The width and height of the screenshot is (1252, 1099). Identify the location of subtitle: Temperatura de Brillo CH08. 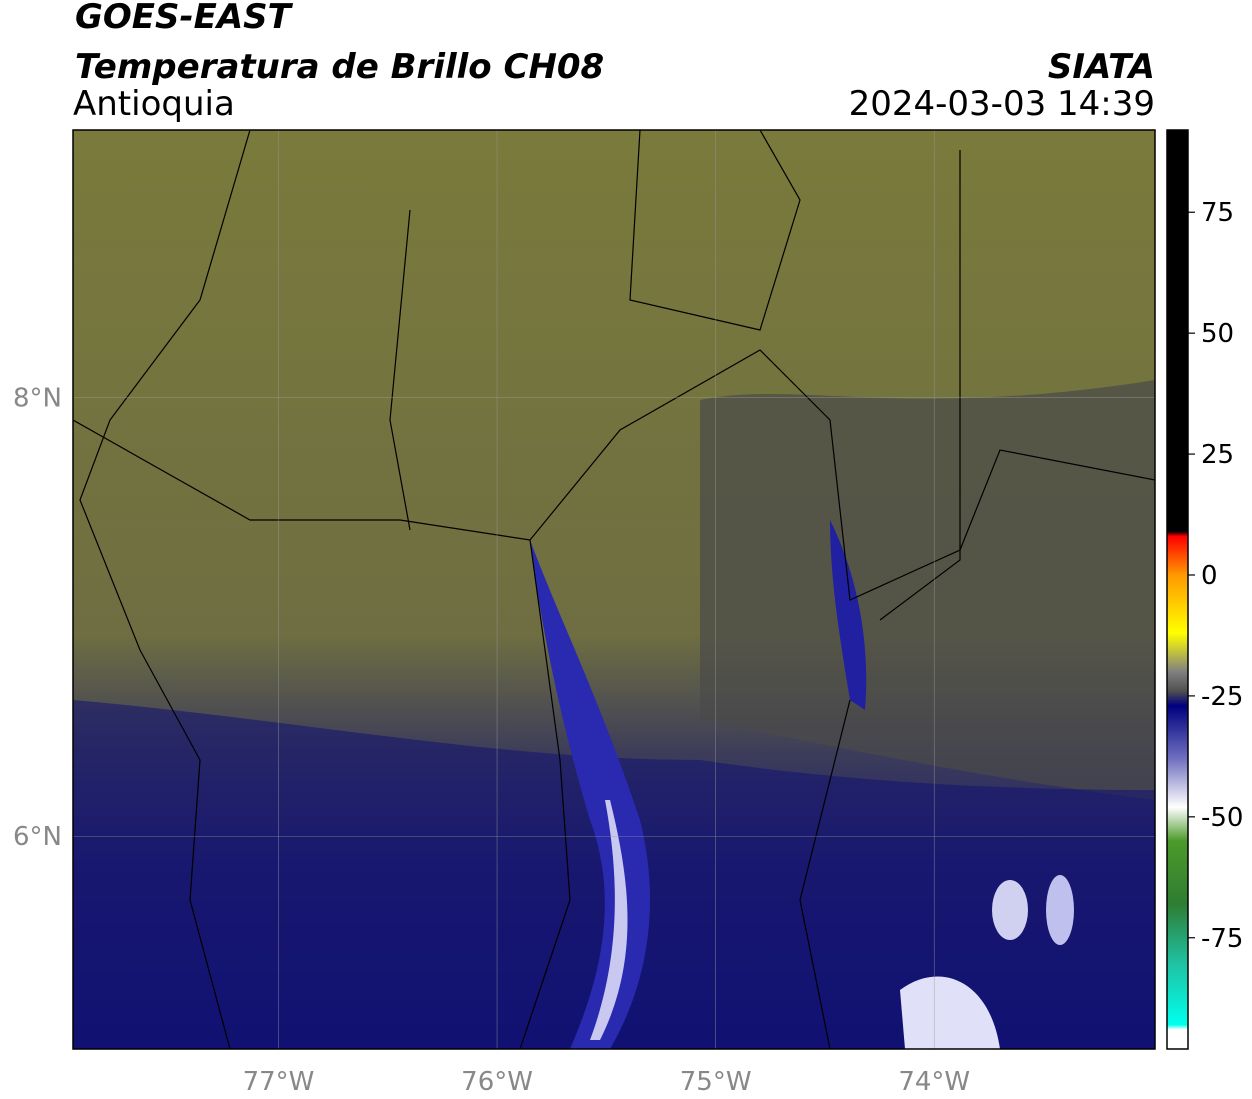
(339, 67).